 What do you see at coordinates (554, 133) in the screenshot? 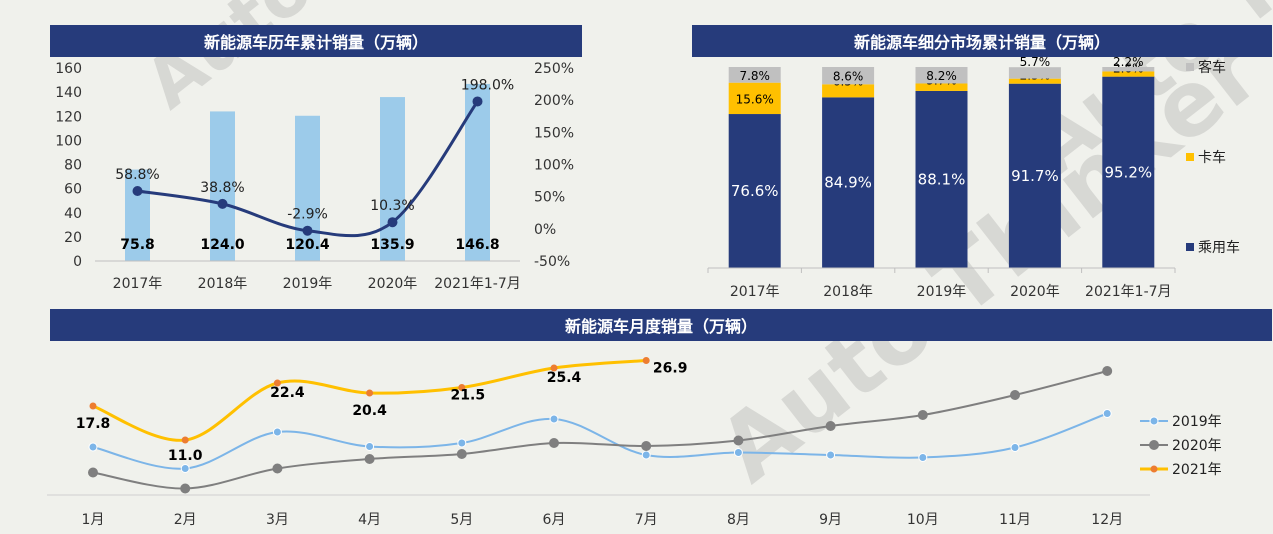
I see `y2-tick-label: 150%` at bounding box center [554, 133].